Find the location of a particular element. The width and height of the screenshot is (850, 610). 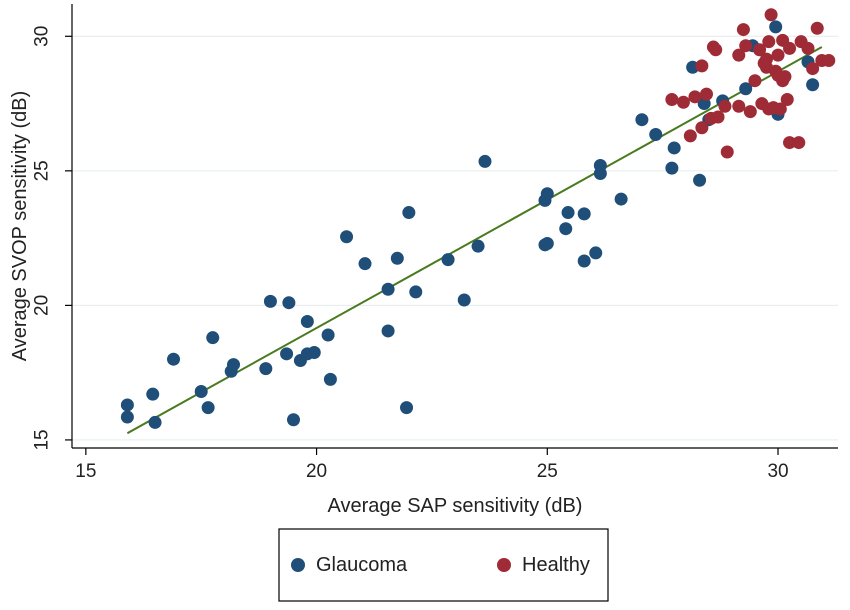

x-tick-label-15: 15 is located at coordinates (85, 471).